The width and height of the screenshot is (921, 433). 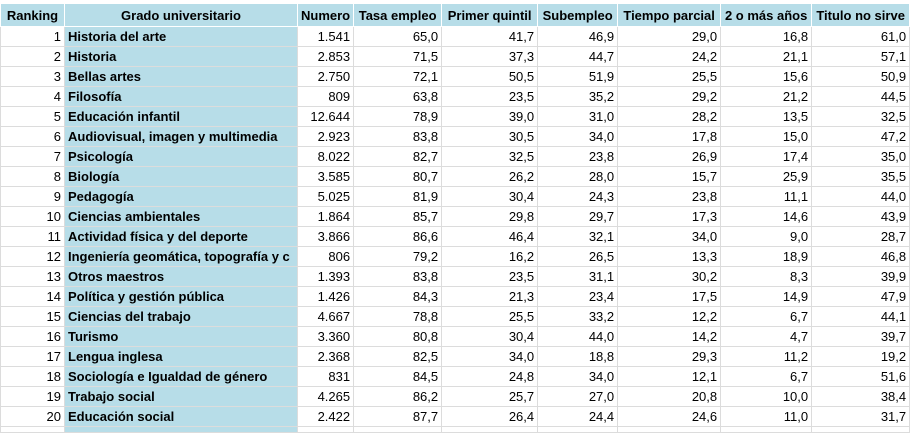 I want to click on cell-titulo-no-sirve: 35,5, so click(x=861, y=176).